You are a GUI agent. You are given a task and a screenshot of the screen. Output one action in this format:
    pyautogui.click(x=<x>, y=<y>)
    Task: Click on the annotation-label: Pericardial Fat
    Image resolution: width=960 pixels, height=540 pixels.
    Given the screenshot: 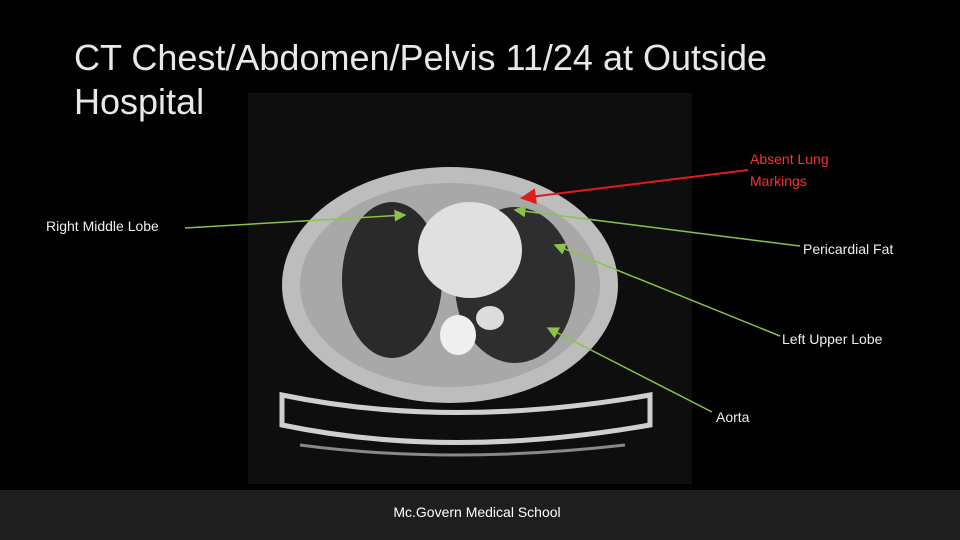 What is the action you would take?
    pyautogui.click(x=848, y=249)
    